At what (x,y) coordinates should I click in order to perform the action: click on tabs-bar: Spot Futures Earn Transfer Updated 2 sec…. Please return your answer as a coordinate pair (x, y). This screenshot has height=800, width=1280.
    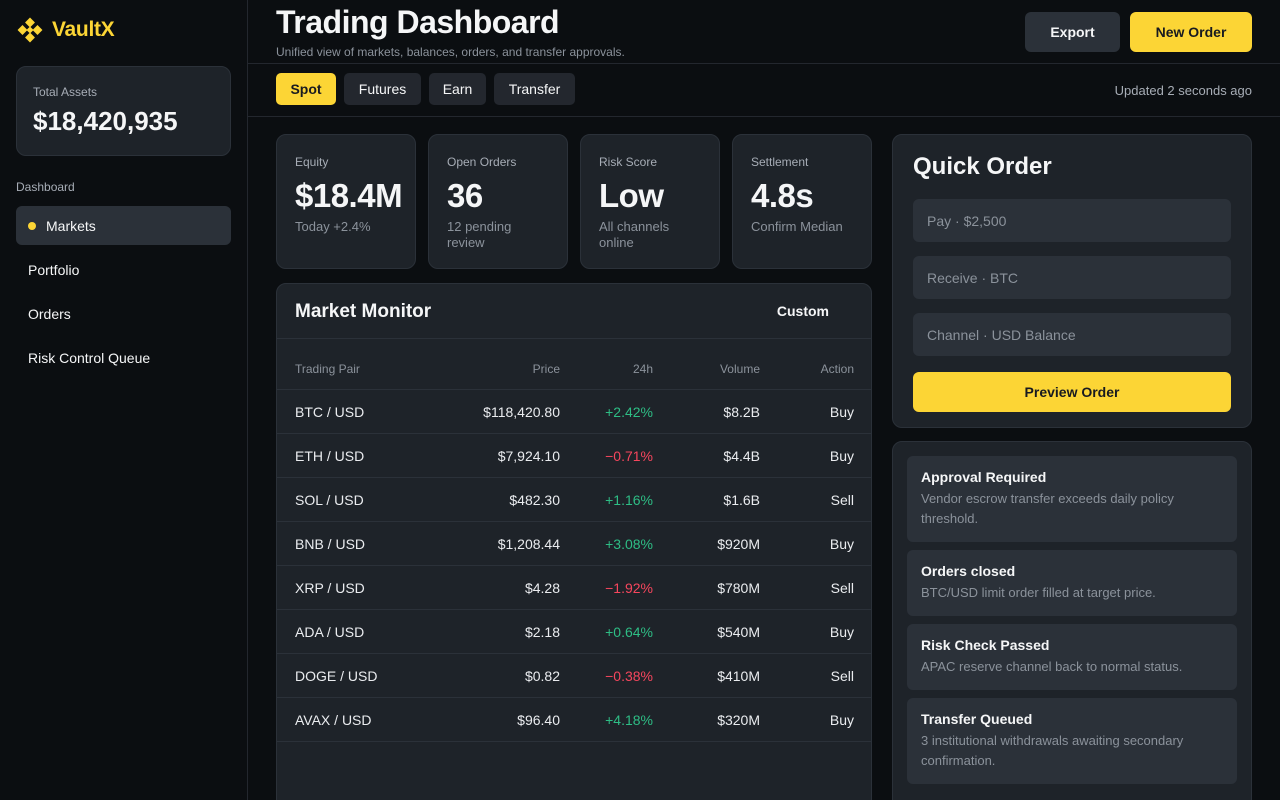
    Looking at the image, I should click on (764, 90).